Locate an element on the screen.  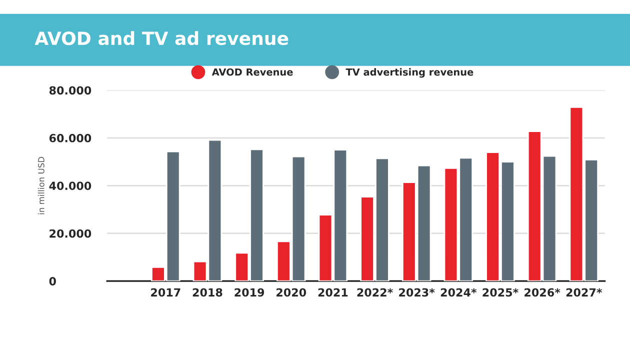
y-tick-label: 20.000 is located at coordinates (71, 233).